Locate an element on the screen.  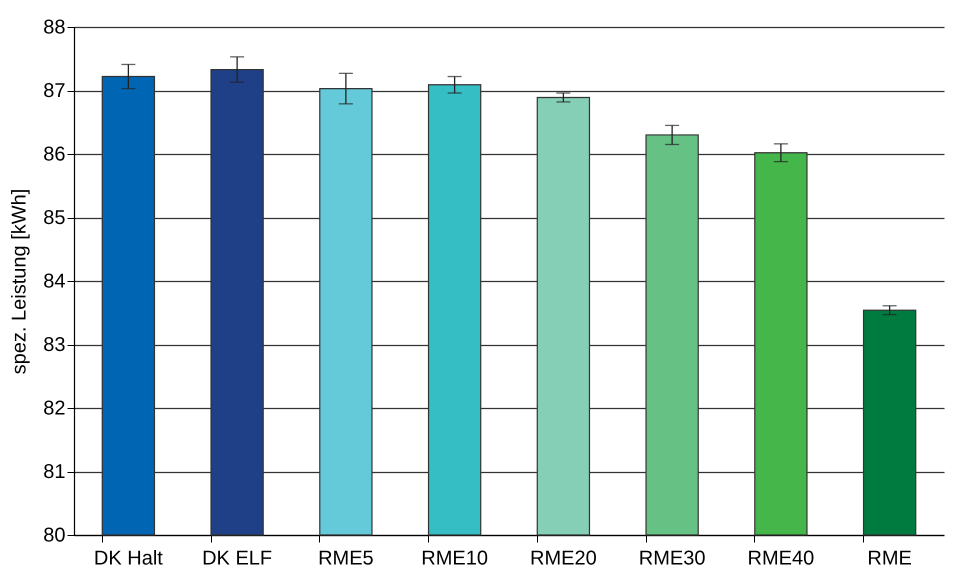
y-tick-label: 82 is located at coordinates (54, 409).